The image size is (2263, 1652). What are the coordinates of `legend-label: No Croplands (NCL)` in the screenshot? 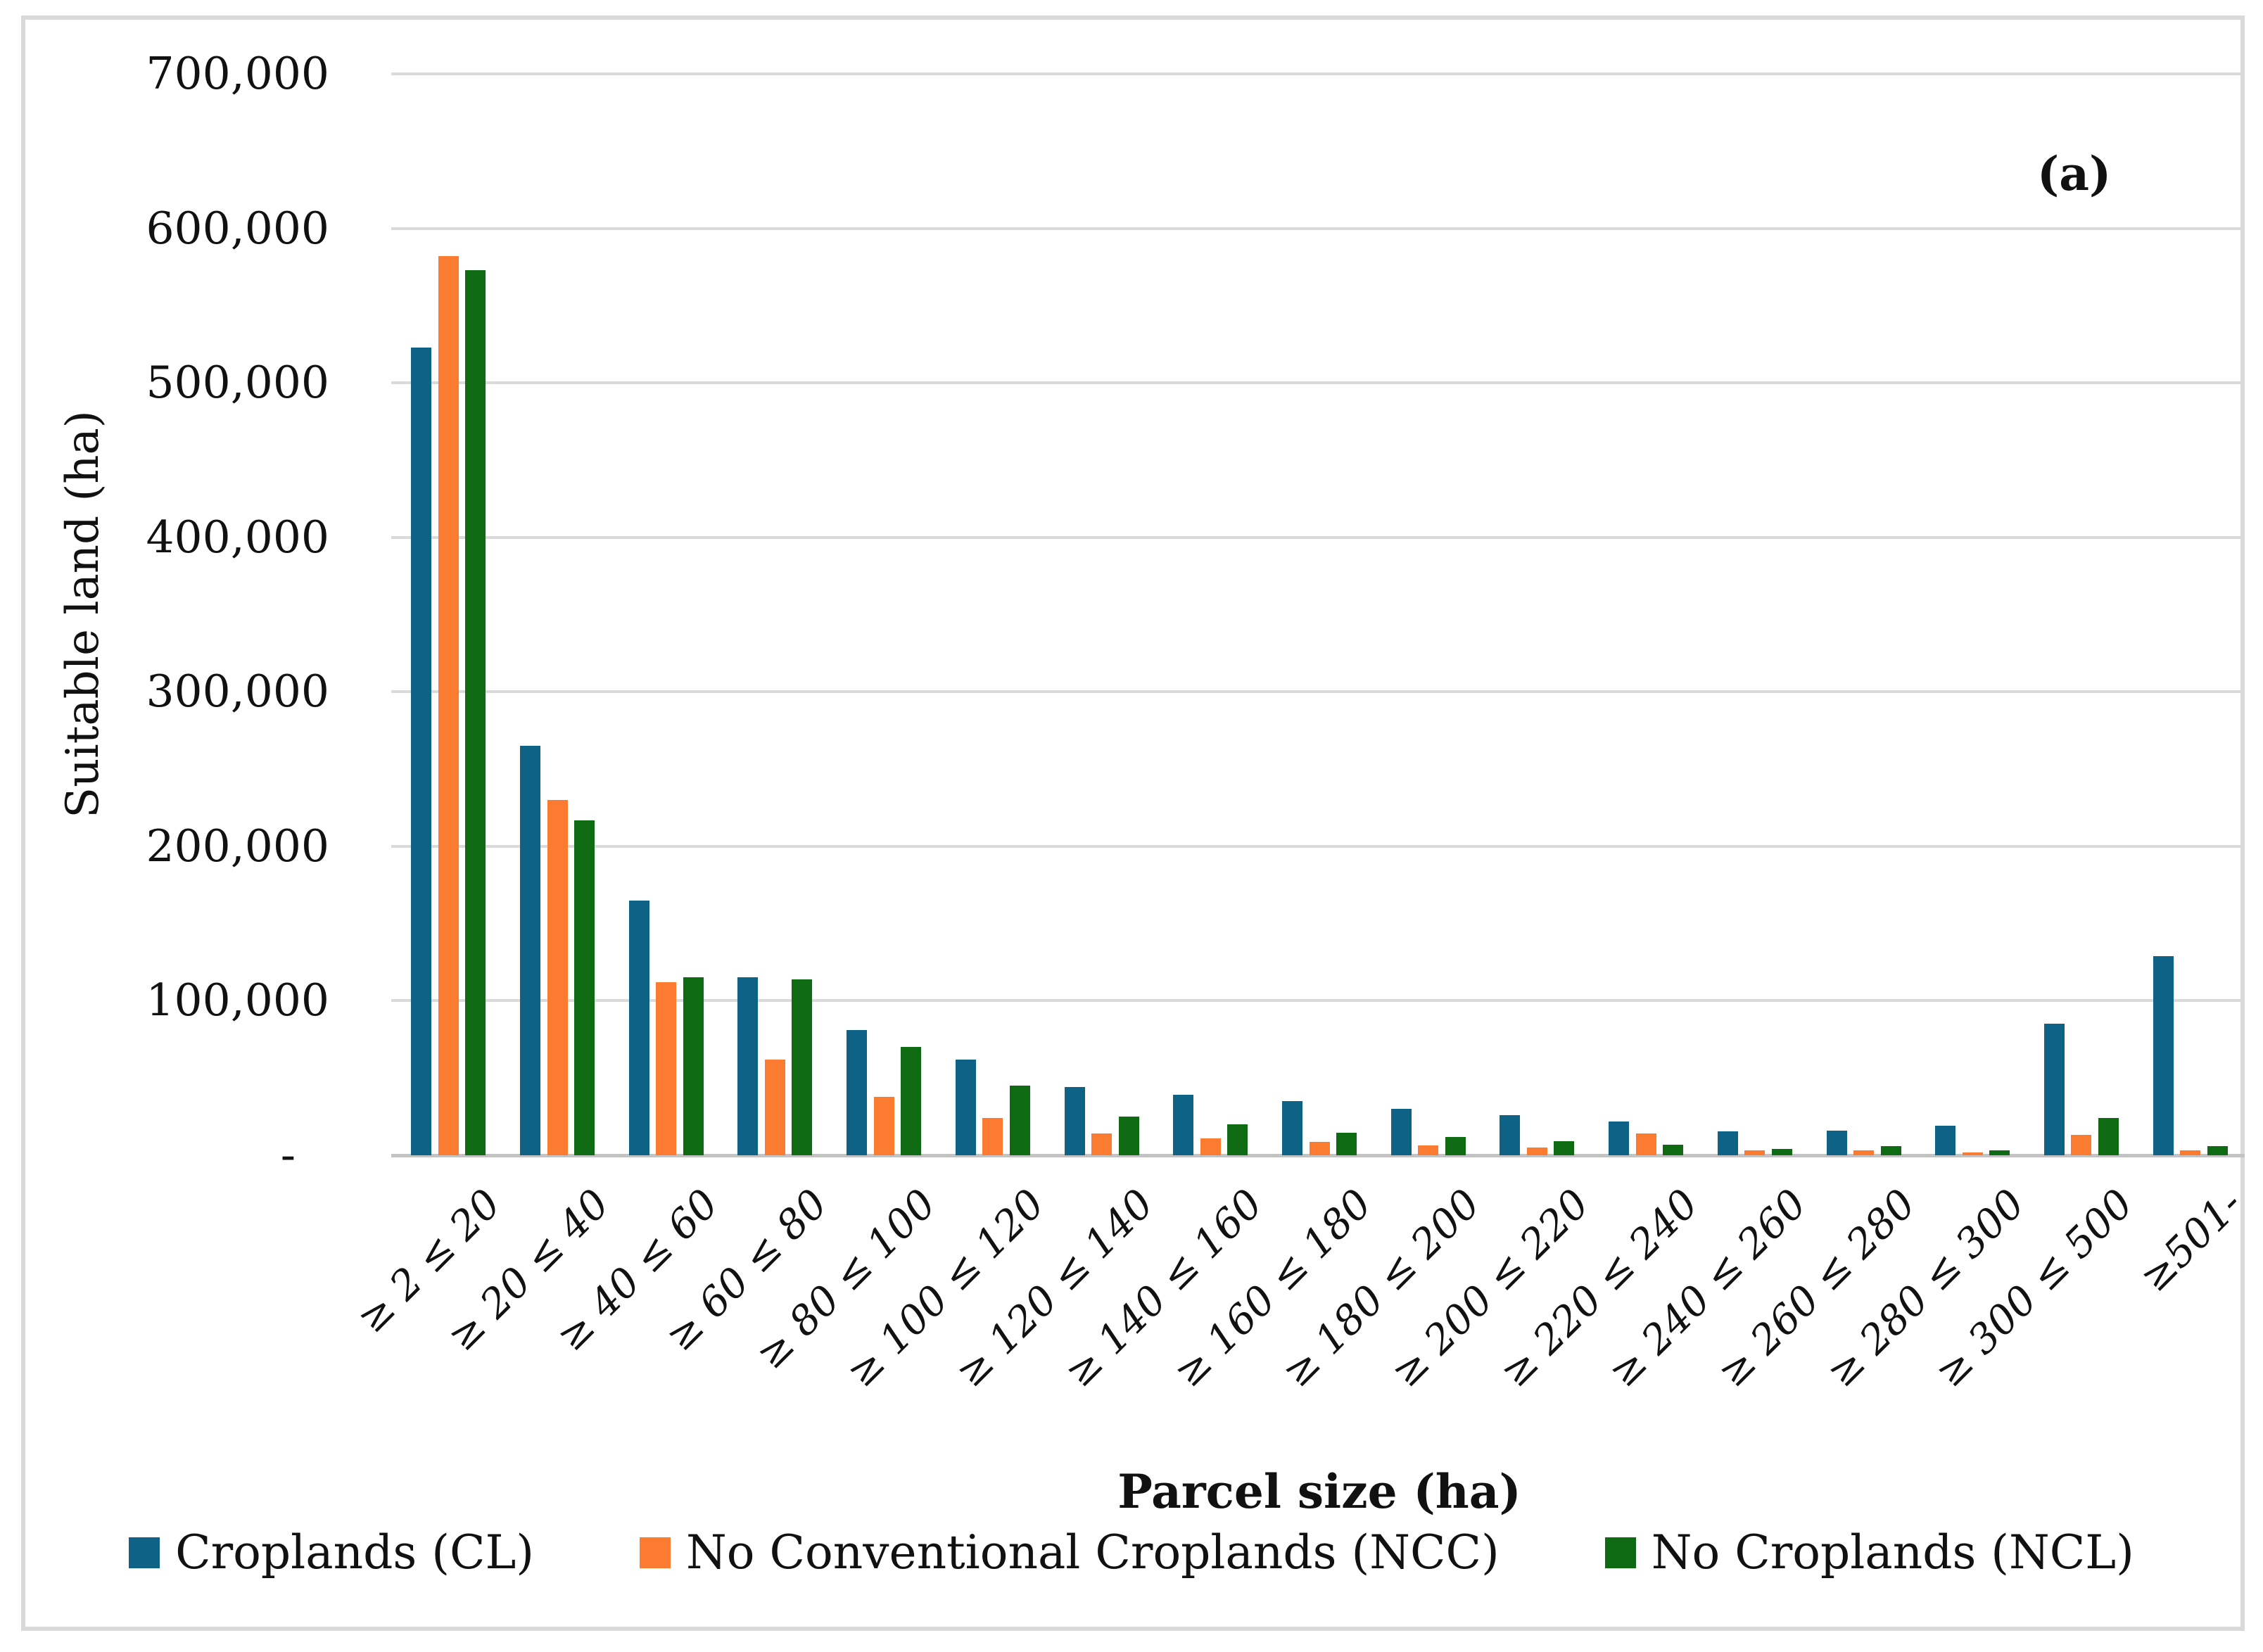 It's located at (1892, 1552).